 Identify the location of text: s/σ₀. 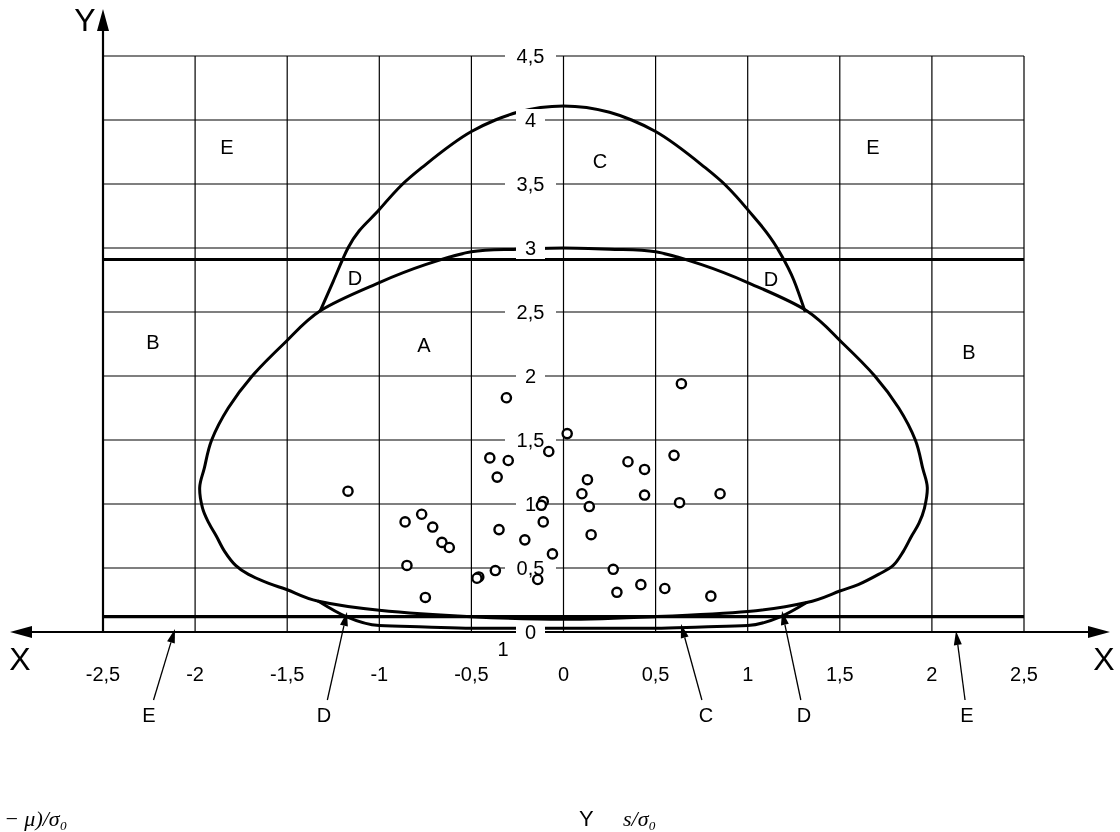
(640, 818).